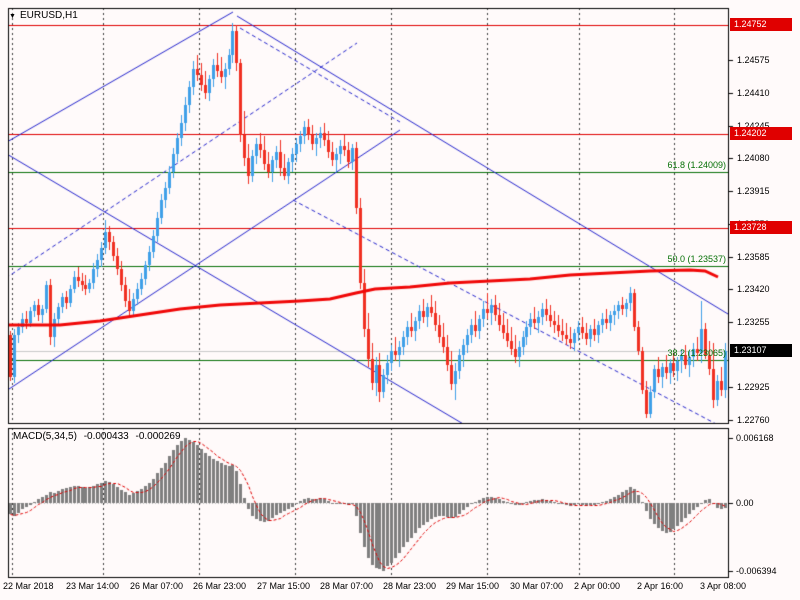 The width and height of the screenshot is (800, 600). Describe the element at coordinates (49, 15) in the screenshot. I see `symbol-timeframe-label: EURUSD,H1` at that location.